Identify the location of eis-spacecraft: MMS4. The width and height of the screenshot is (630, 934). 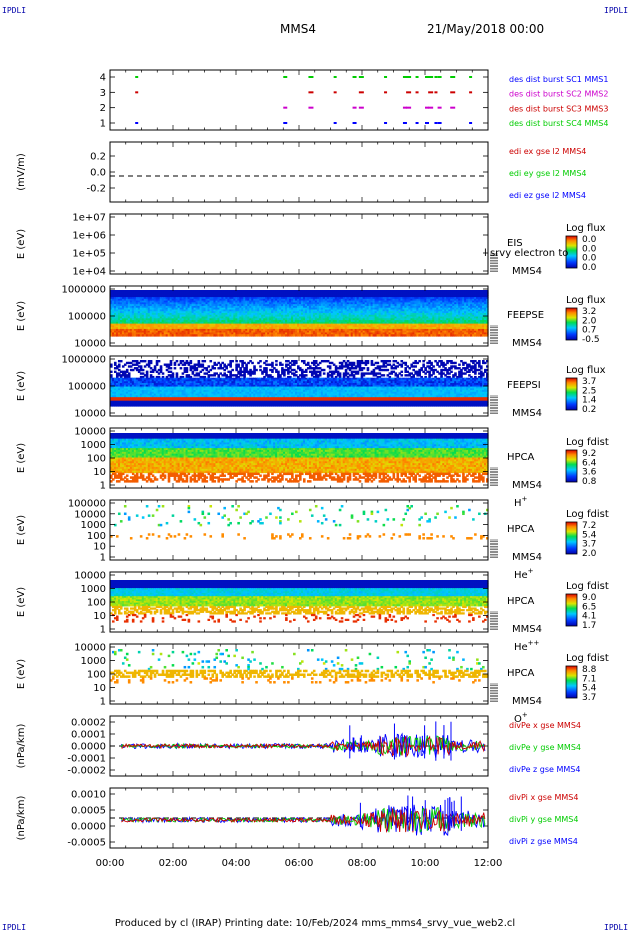
(527, 271).